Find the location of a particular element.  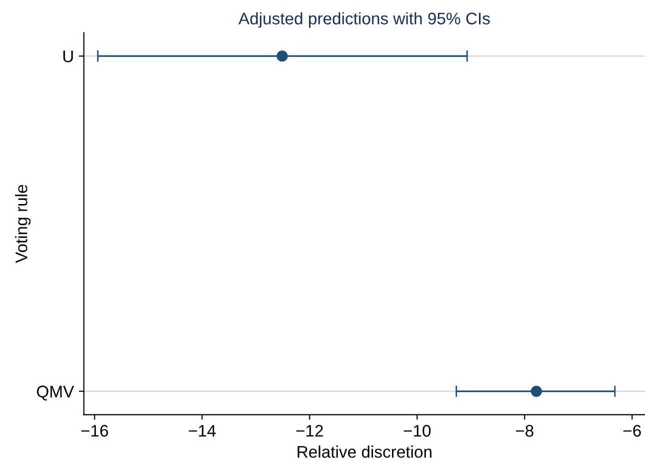

x-tick-label: −6 is located at coordinates (632, 430).